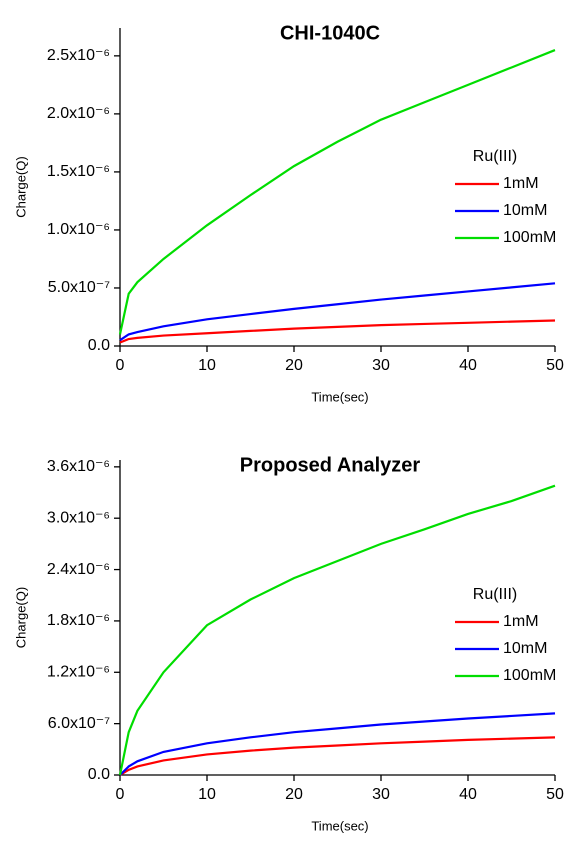 The width and height of the screenshot is (584, 841). I want to click on chart-title: Proposed Analyzer, so click(330, 465).